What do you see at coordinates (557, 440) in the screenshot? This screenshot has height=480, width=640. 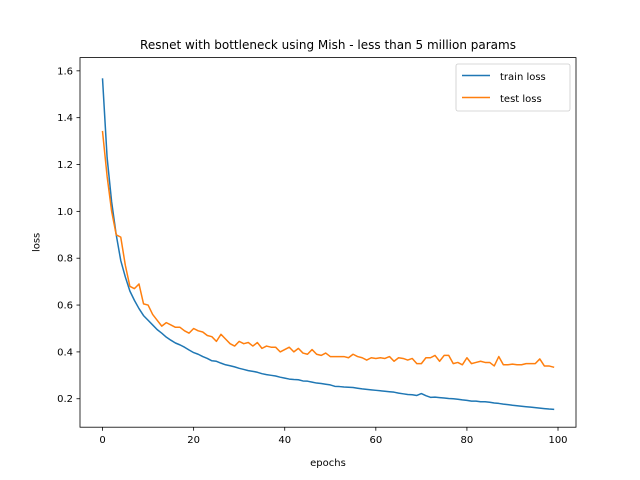 I see `x-tick-label: 100` at bounding box center [557, 440].